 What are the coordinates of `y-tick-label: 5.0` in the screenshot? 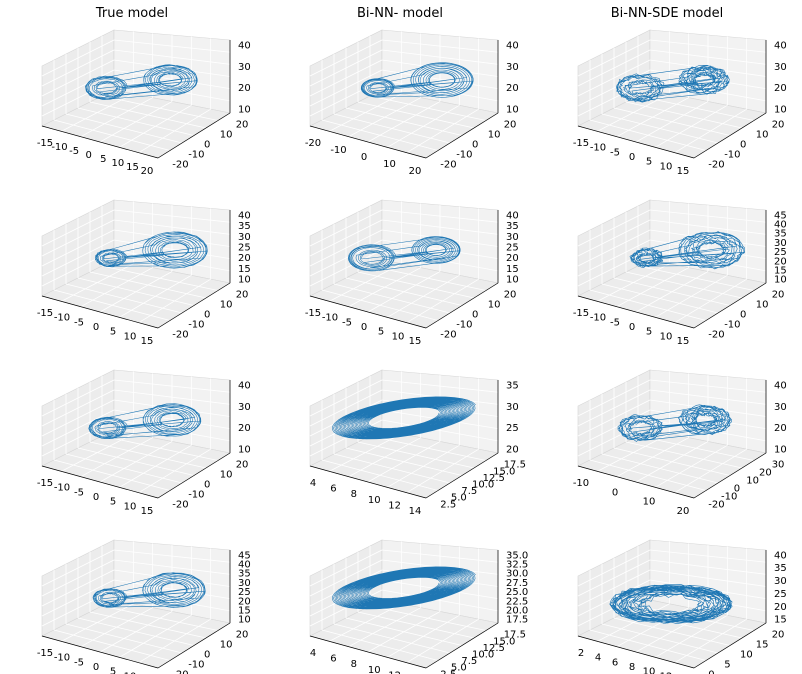 It's located at (459, 668).